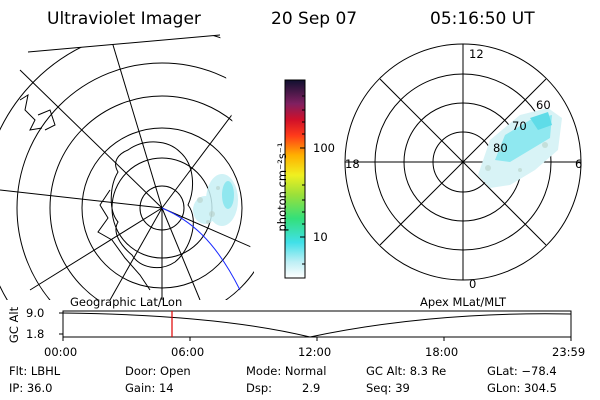  What do you see at coordinates (406, 371) in the screenshot?
I see `gc-alt-status: GC Alt: 8.3 Re` at bounding box center [406, 371].